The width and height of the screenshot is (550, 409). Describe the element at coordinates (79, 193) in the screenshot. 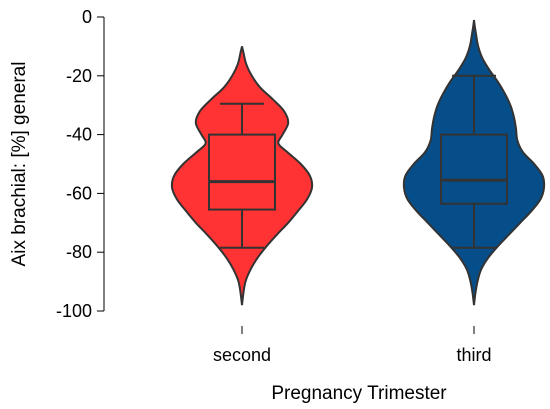

I see `y-tick-label: -60` at that location.